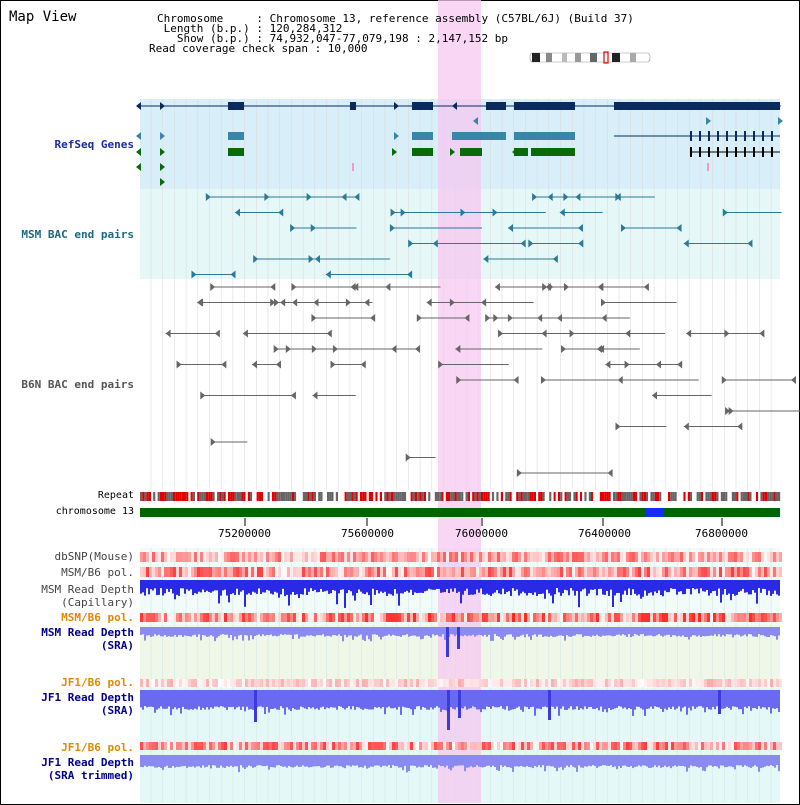  What do you see at coordinates (94, 144) in the screenshot?
I see `refseq-genes-label: RefSeq Genes` at bounding box center [94, 144].